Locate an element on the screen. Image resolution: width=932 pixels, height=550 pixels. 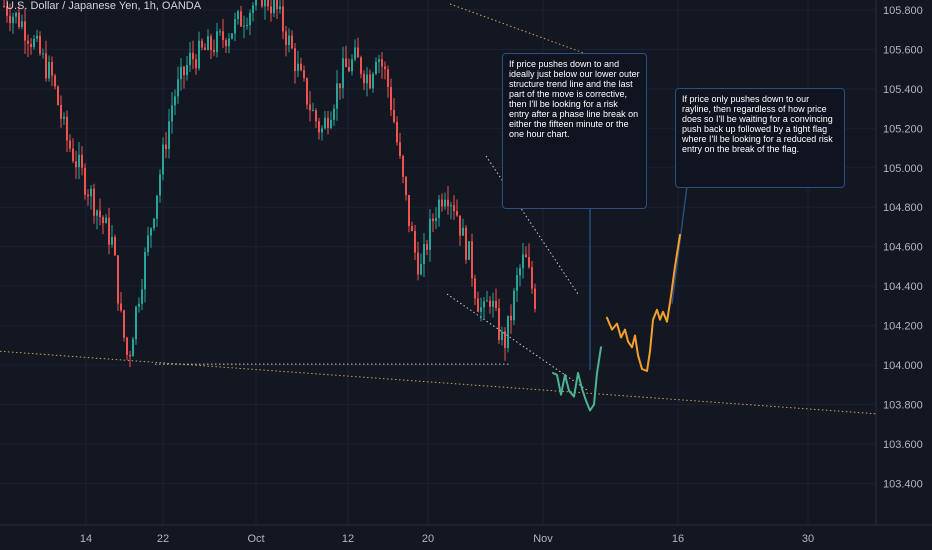
price-tick-label: 104.400 is located at coordinates (903, 287).